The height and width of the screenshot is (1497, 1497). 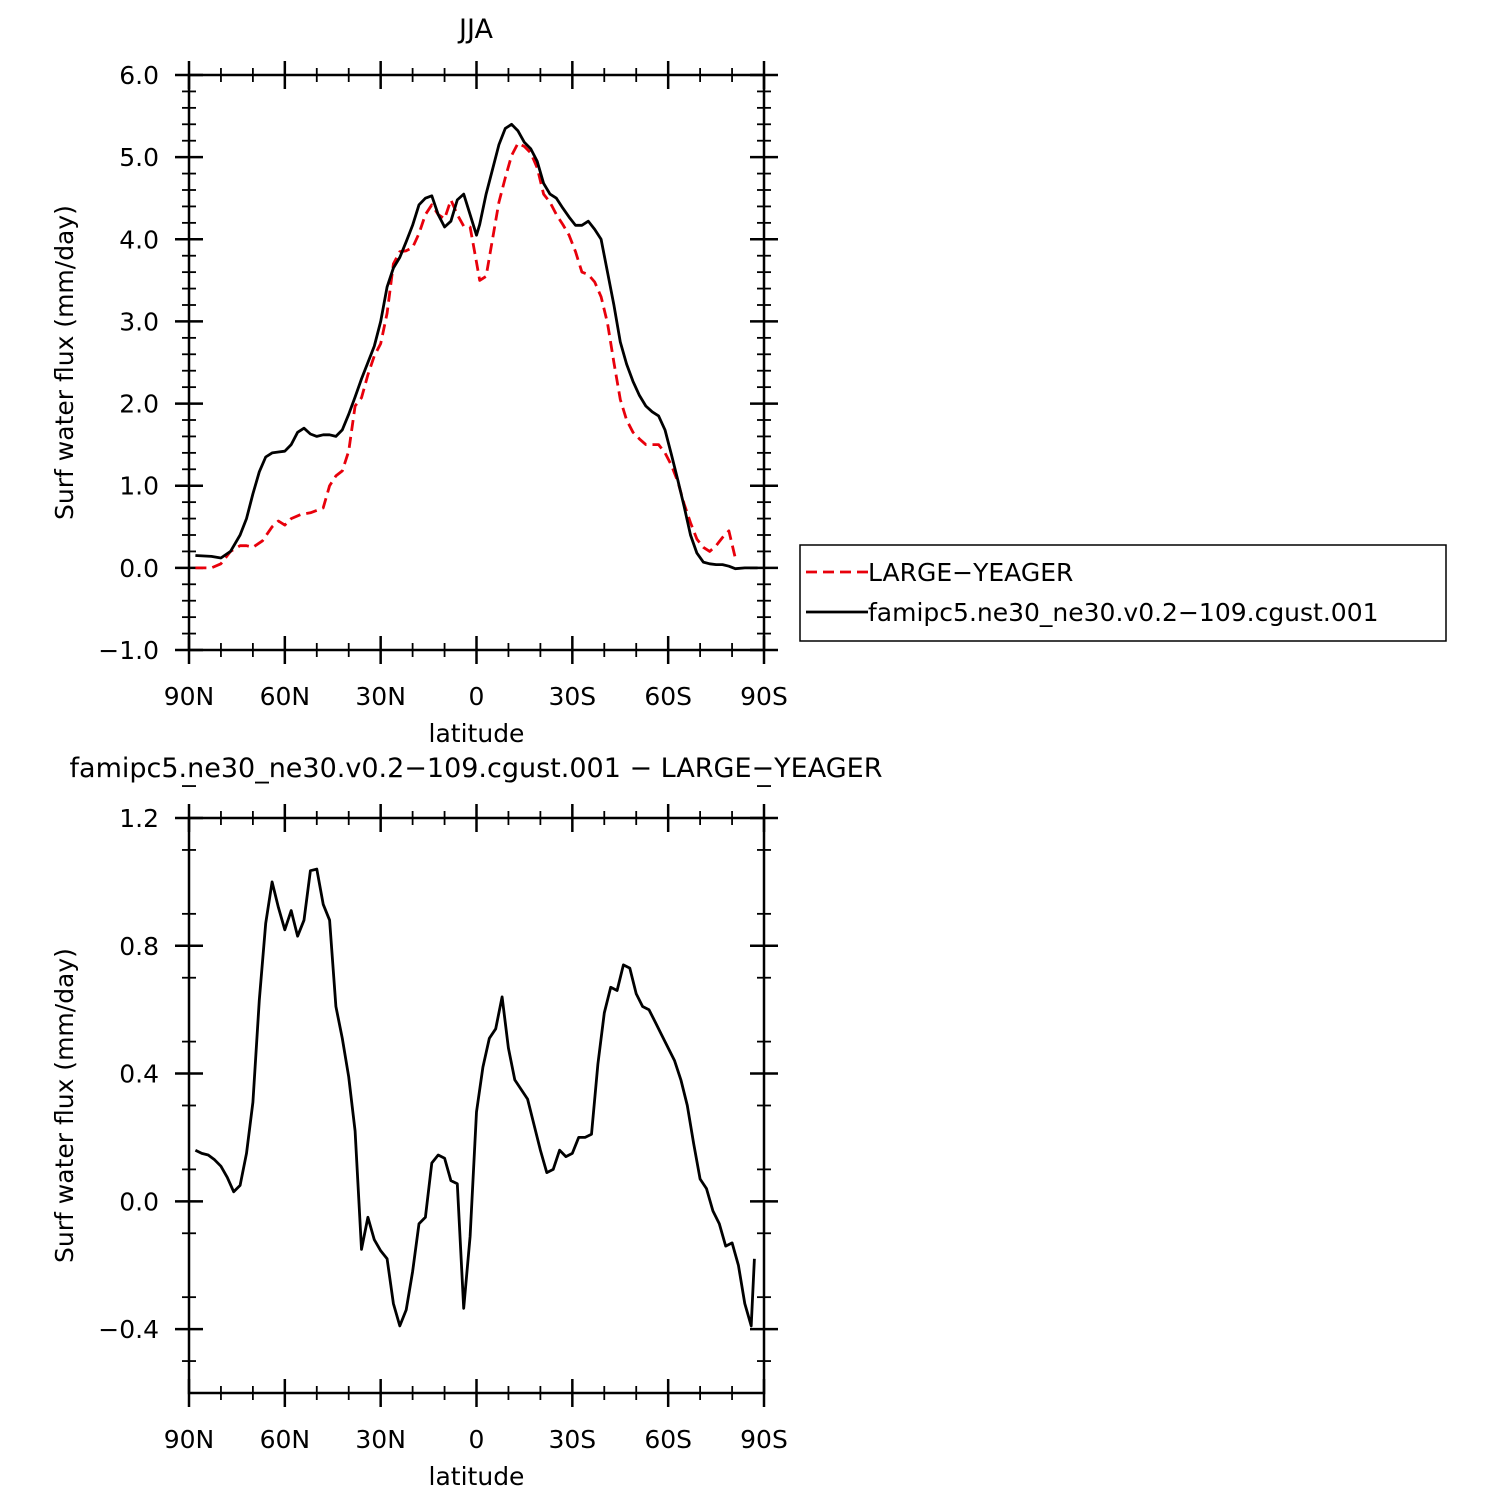 I want to click on chart1-legend-box, so click(x=1123, y=593).